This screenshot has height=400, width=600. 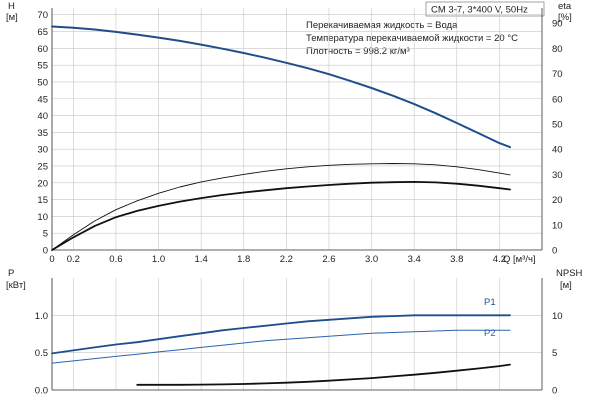 What do you see at coordinates (557, 124) in the screenshot?
I see `y2-tick-0-5: 50` at bounding box center [557, 124].